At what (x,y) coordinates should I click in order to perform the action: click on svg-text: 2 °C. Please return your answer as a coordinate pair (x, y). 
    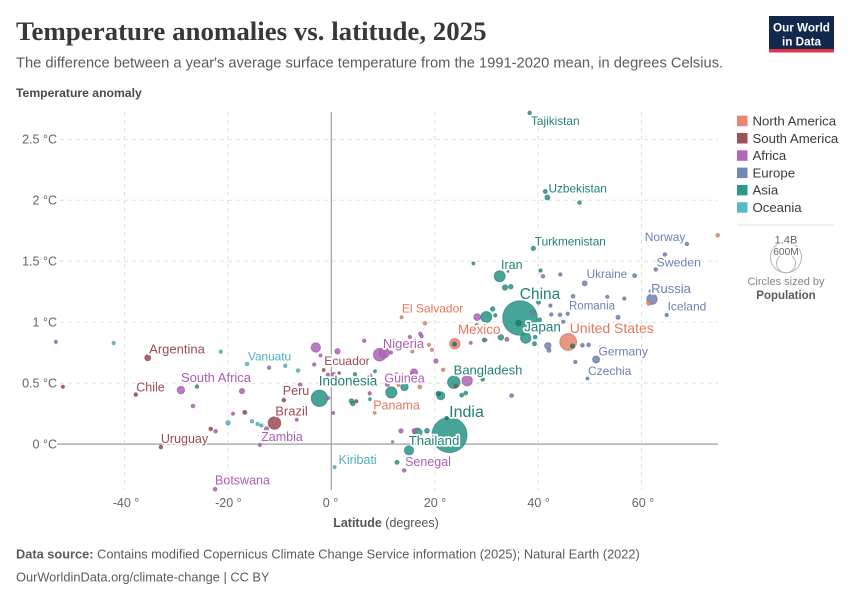
    Looking at the image, I should click on (45, 201).